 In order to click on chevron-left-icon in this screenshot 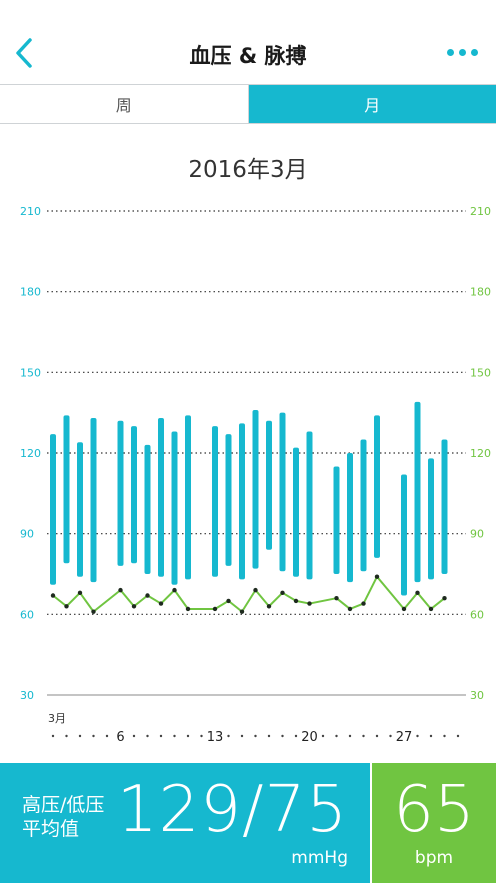, I will do `click(24, 53)`.